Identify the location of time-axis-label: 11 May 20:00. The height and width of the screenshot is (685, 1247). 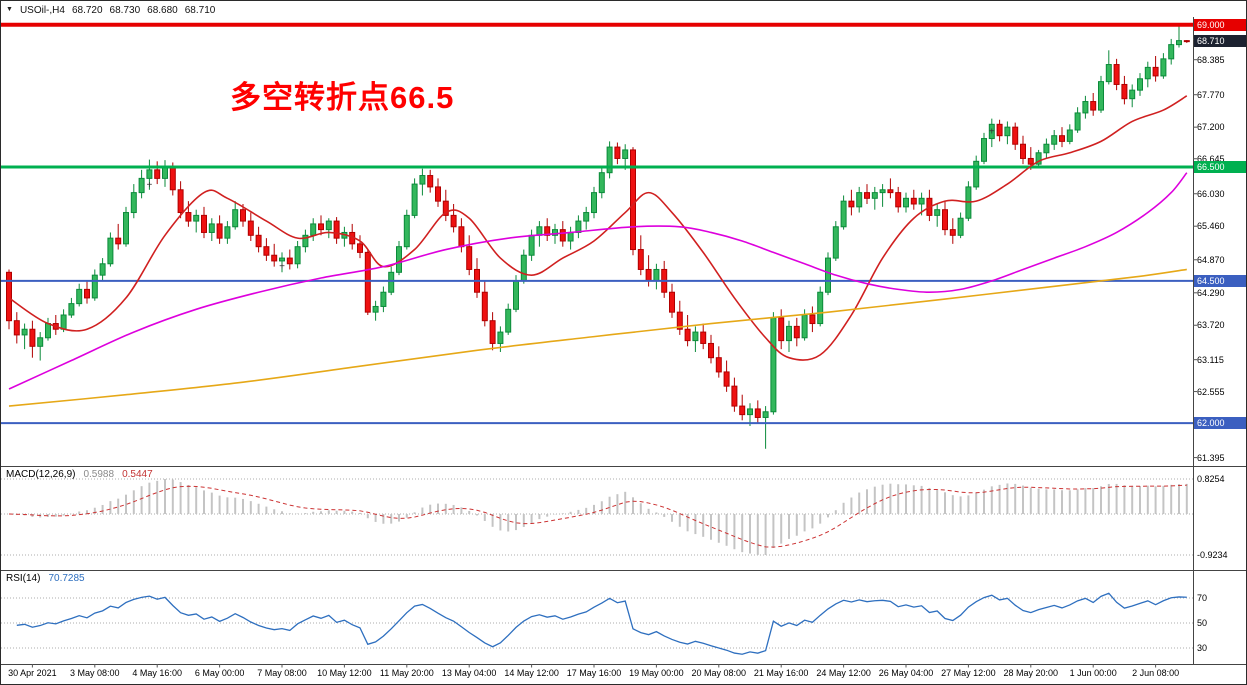
(406, 673).